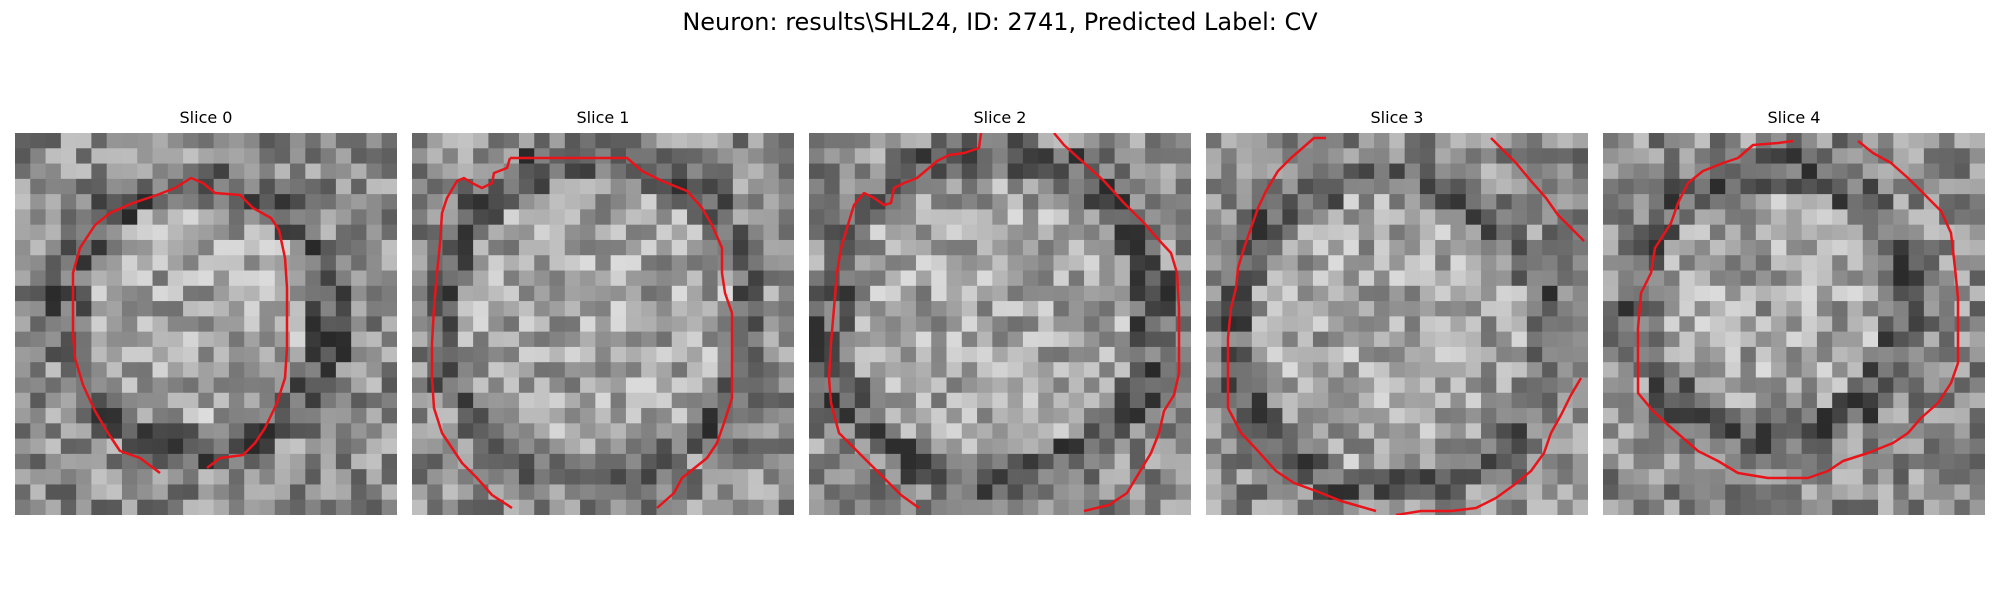 The image size is (2000, 600). Describe the element at coordinates (1537, 189) in the screenshot. I see `segmentation-contour-3b` at that location.